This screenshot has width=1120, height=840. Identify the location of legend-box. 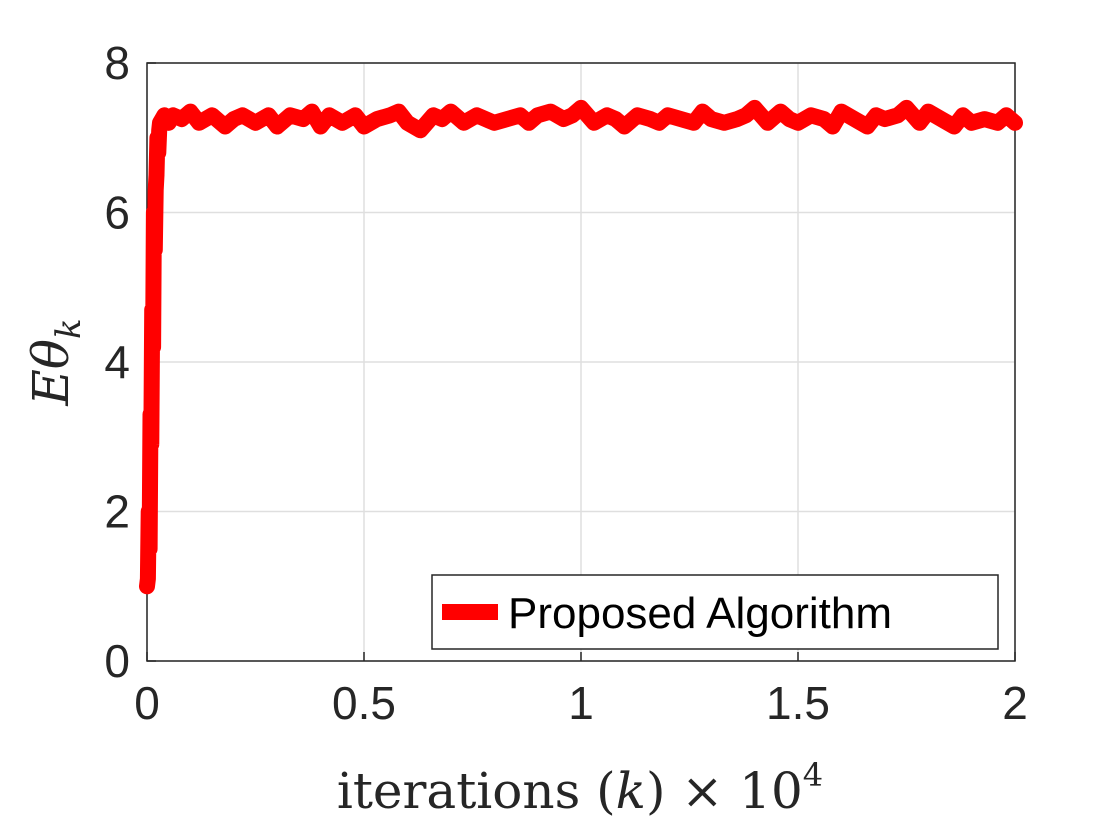
(715, 612).